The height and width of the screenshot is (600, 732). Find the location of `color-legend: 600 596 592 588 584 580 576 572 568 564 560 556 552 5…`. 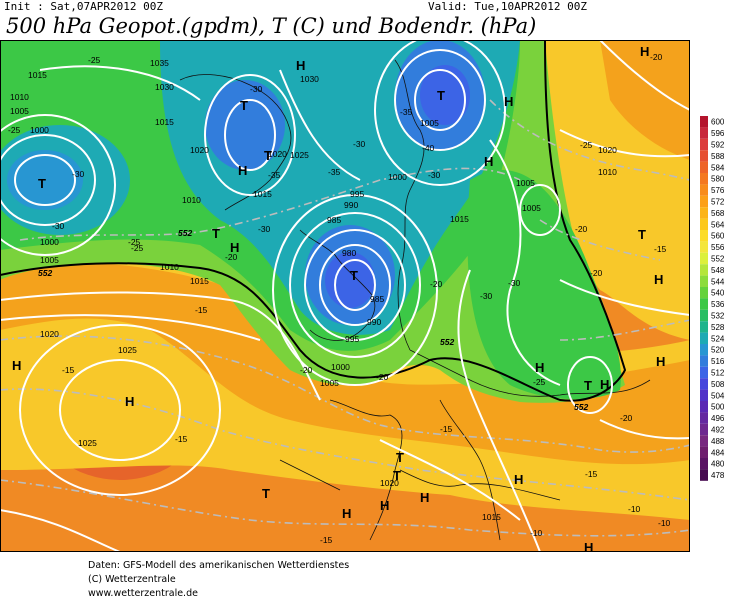

color-legend: 600 596 592 588 584 580 576 572 568 564 560 556 552 5… is located at coordinates (712, 298).